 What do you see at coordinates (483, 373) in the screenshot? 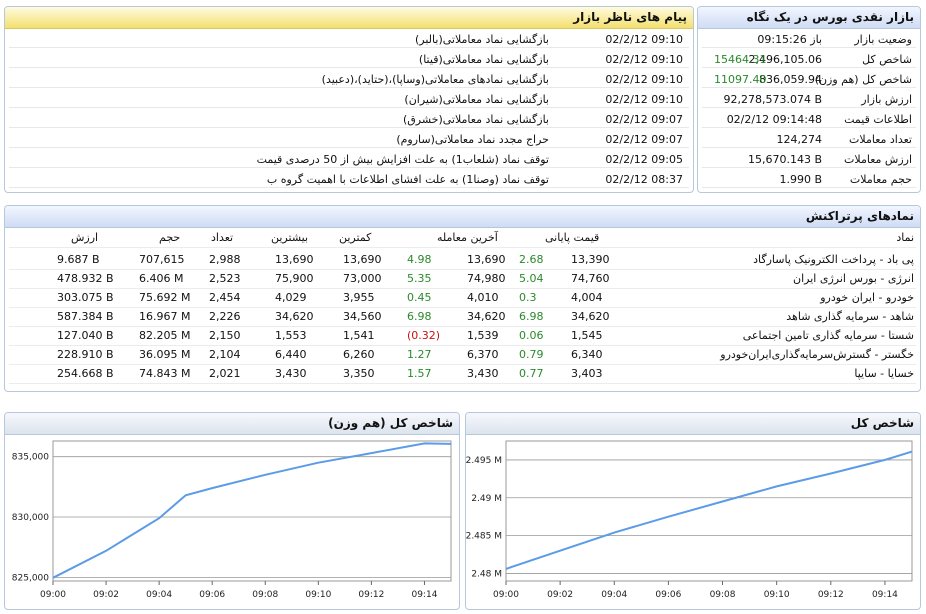
I see `cell-last: 3,430` at bounding box center [483, 373].